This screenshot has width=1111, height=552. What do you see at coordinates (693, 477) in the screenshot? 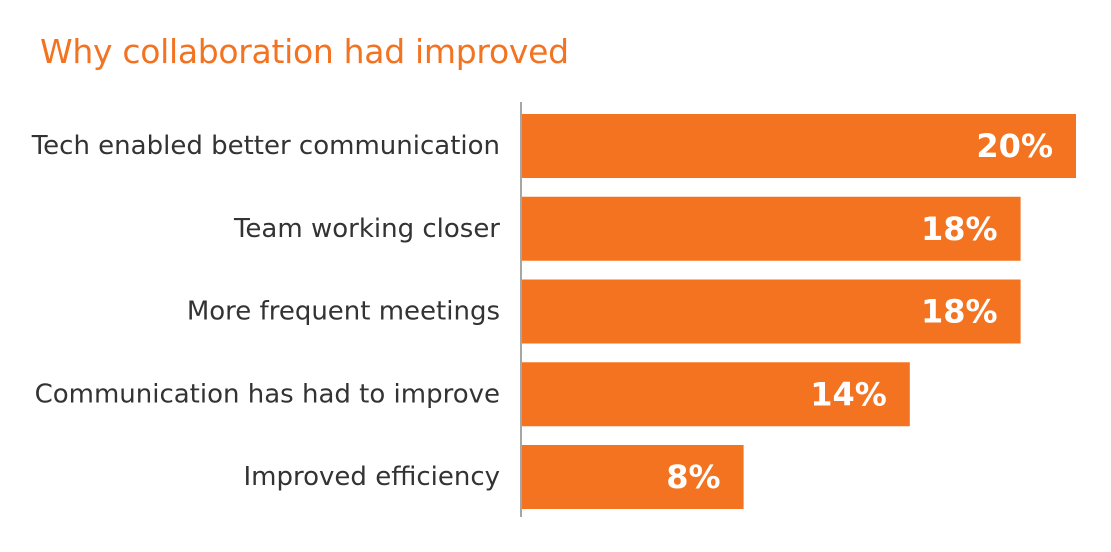
I see `value-label: 8%` at bounding box center [693, 477].